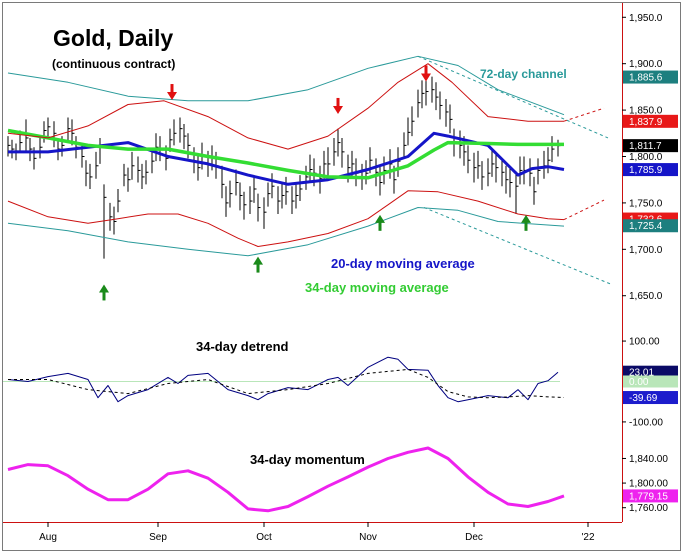 The height and width of the screenshot is (555, 683). What do you see at coordinates (286, 85) in the screenshot?
I see `72-day-channel-upper-line` at bounding box center [286, 85].